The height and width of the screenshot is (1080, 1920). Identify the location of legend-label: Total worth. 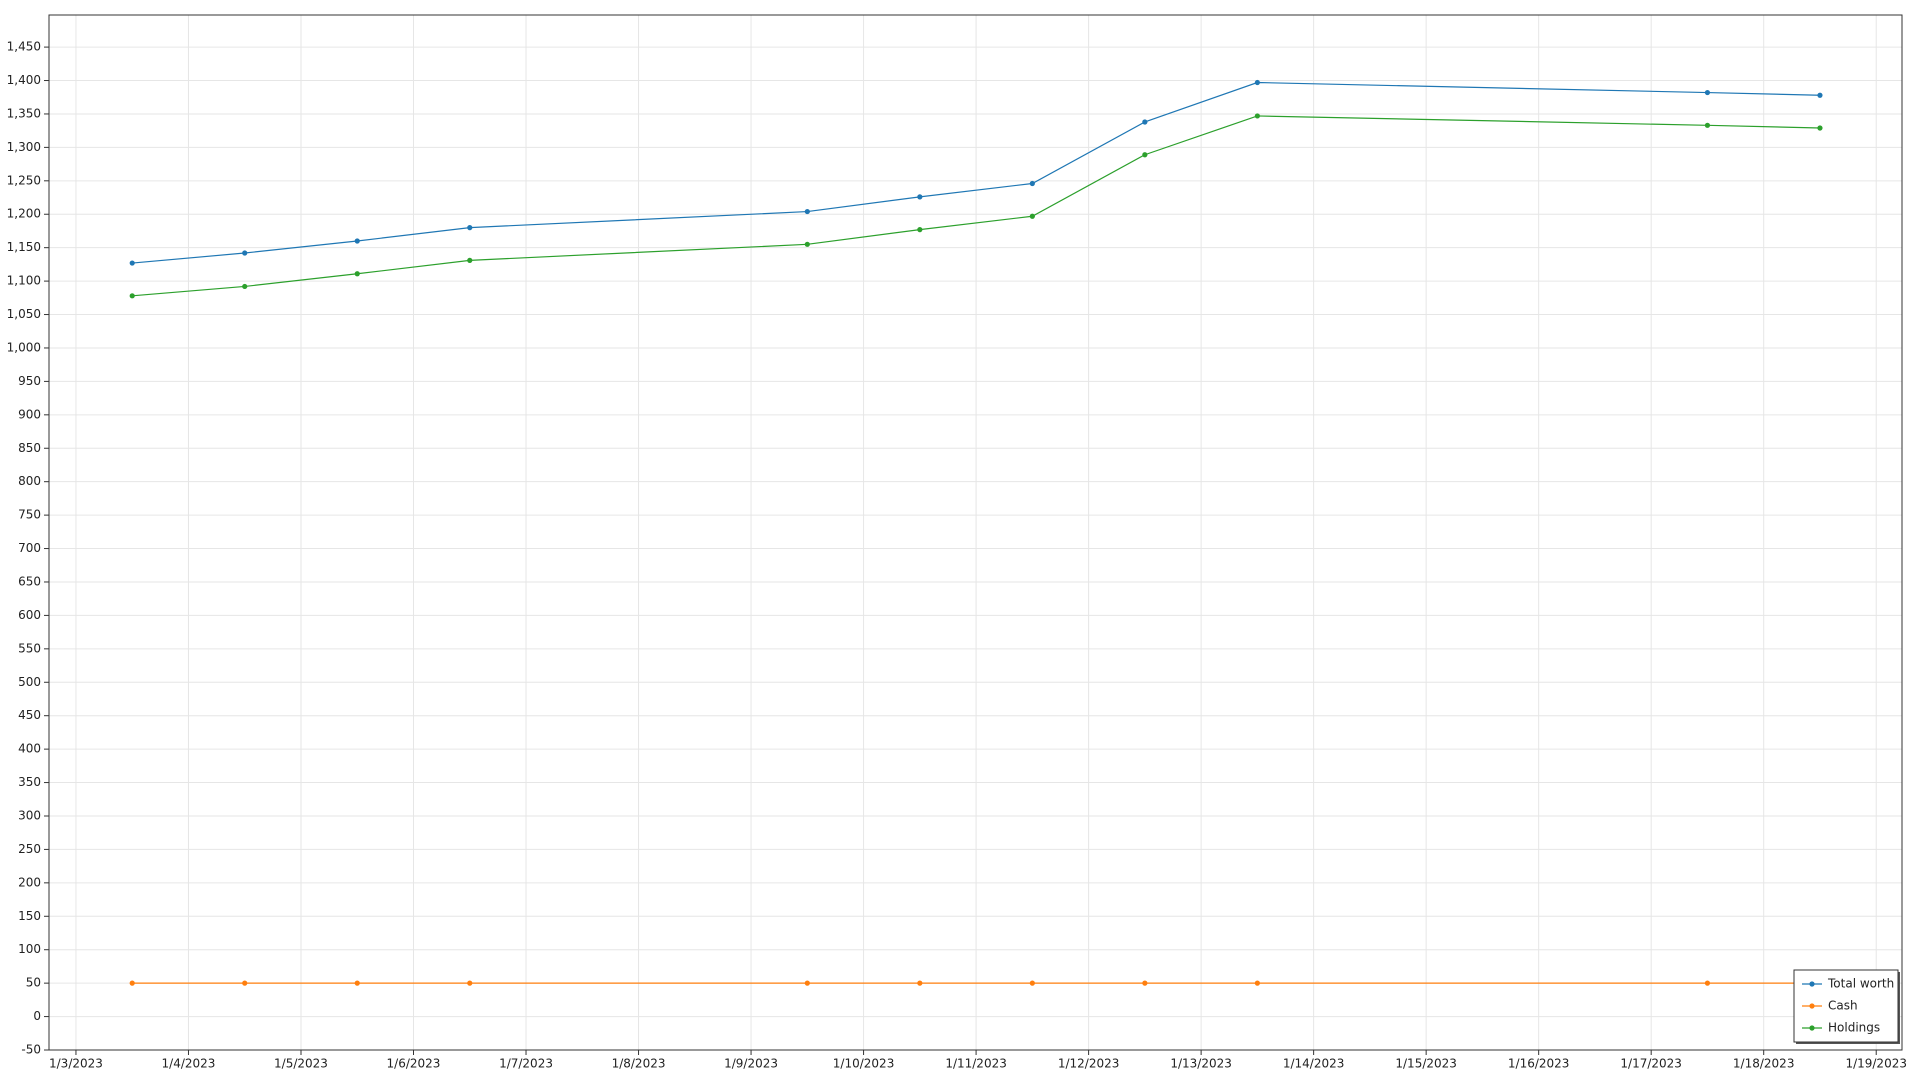
(1860, 984).